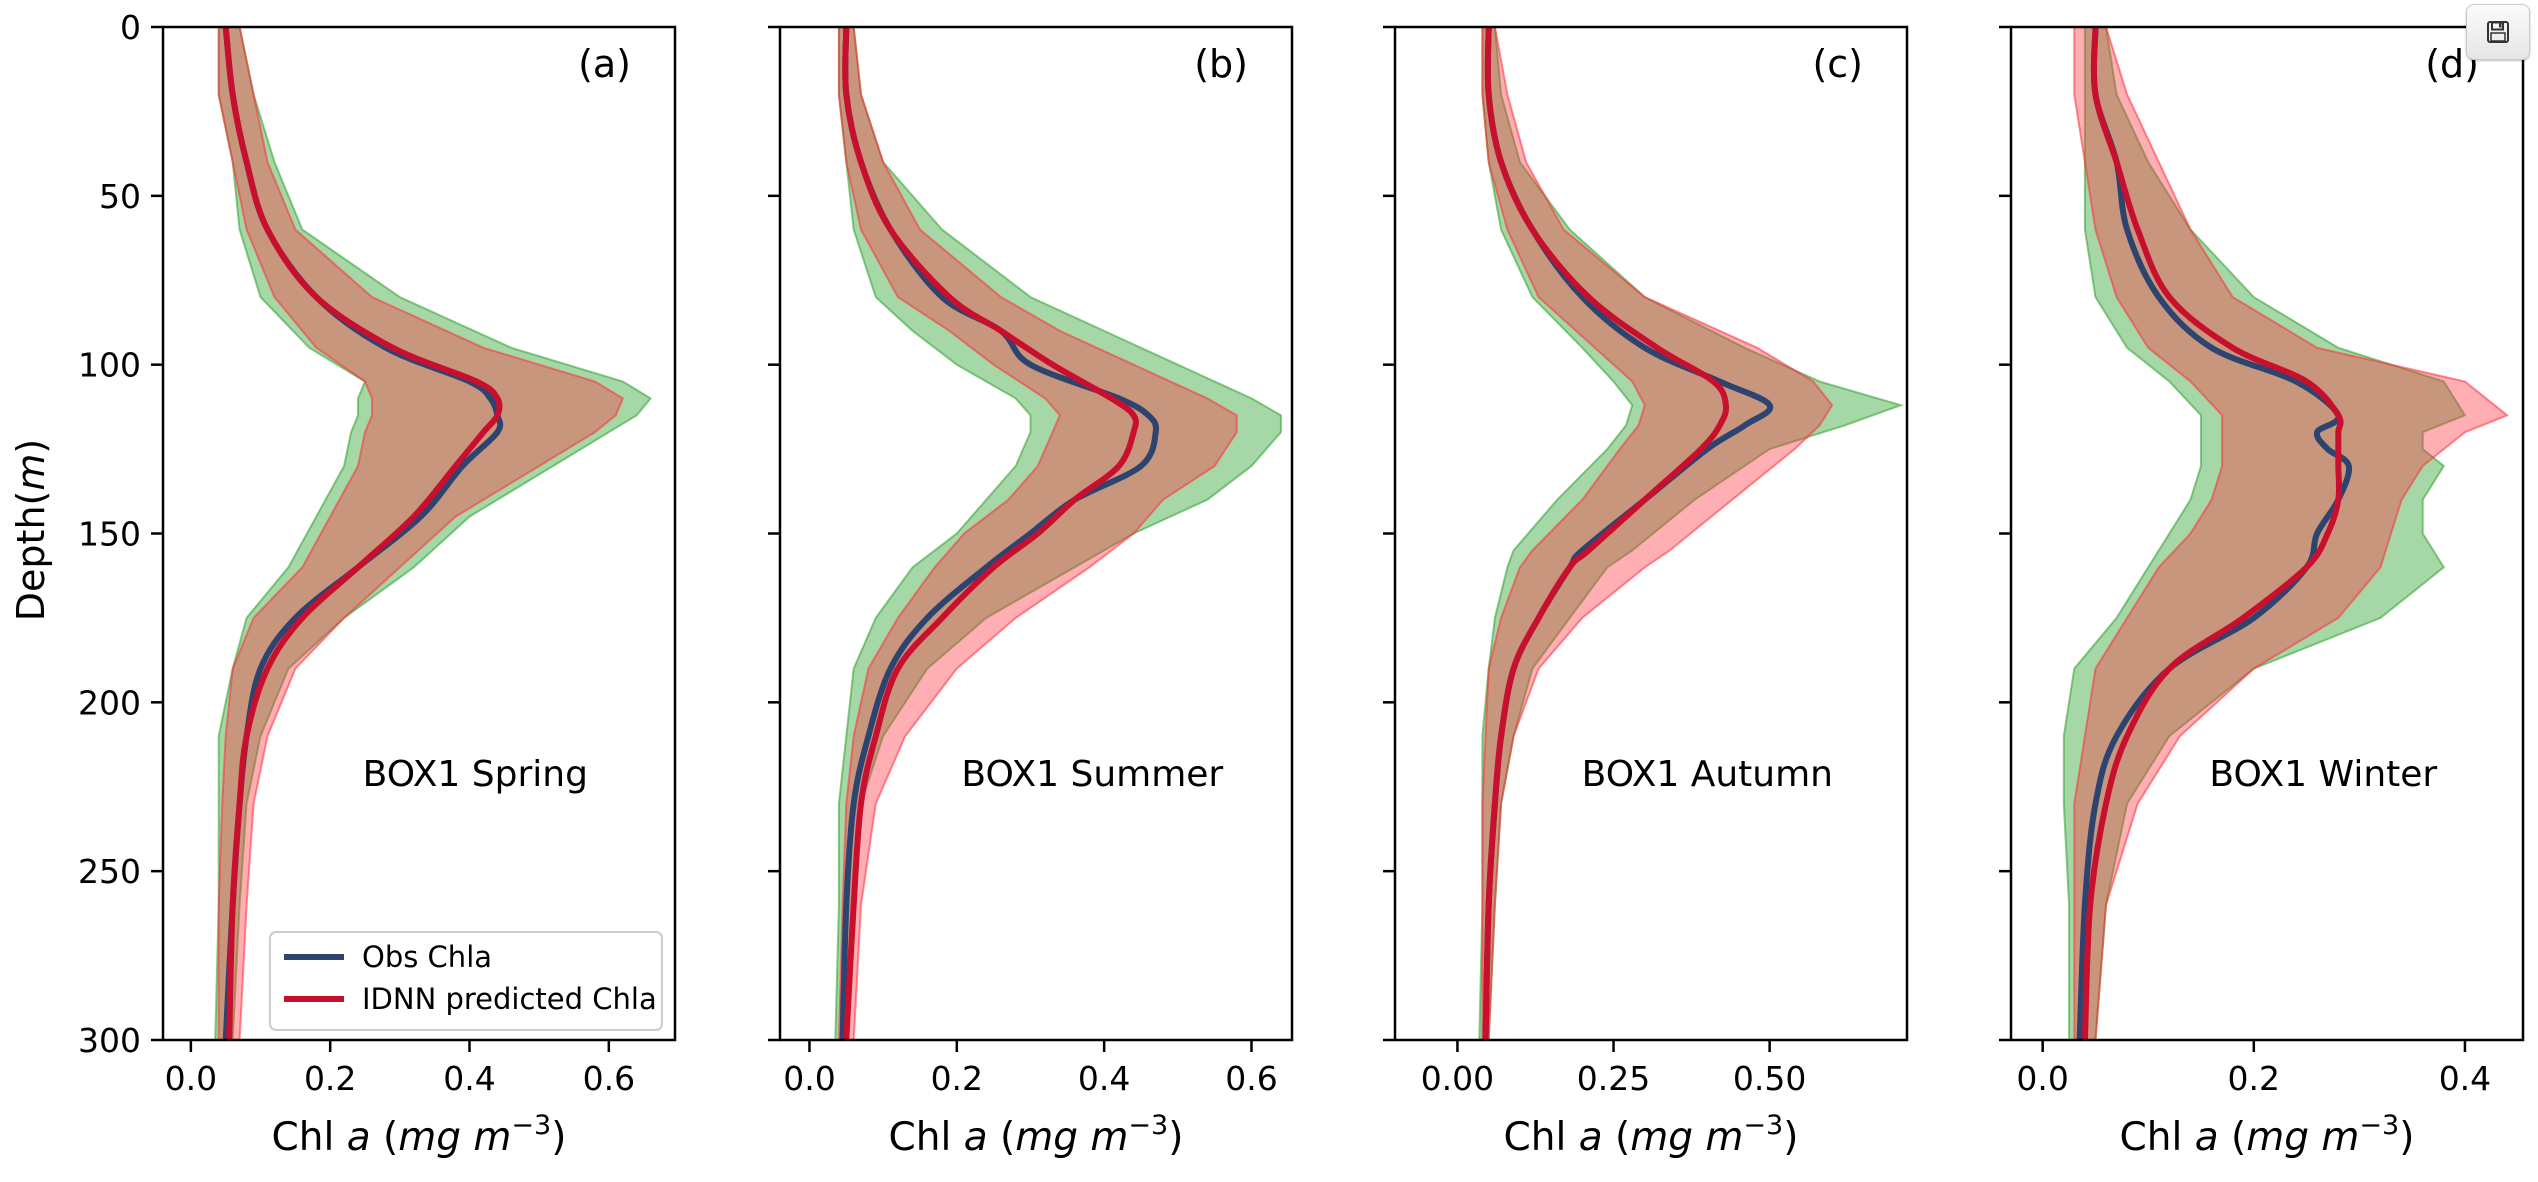 The image size is (2538, 1182). What do you see at coordinates (427, 957) in the screenshot?
I see `legend-label: Obs Chla` at bounding box center [427, 957].